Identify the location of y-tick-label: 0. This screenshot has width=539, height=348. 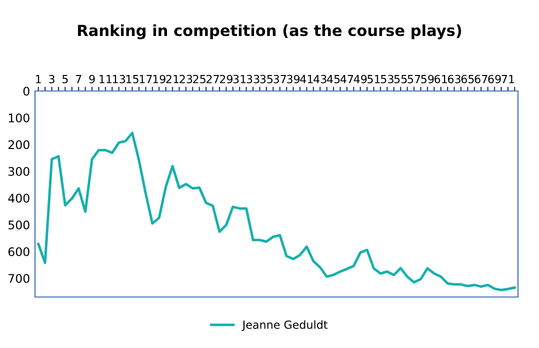
(26, 91).